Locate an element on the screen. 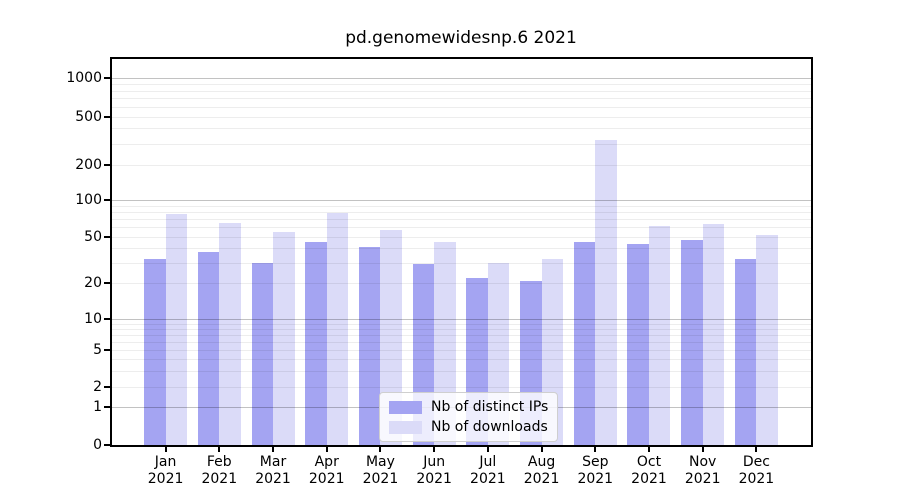 This screenshot has width=900, height=500. y-tick-label-1: 1 is located at coordinates (97, 407).